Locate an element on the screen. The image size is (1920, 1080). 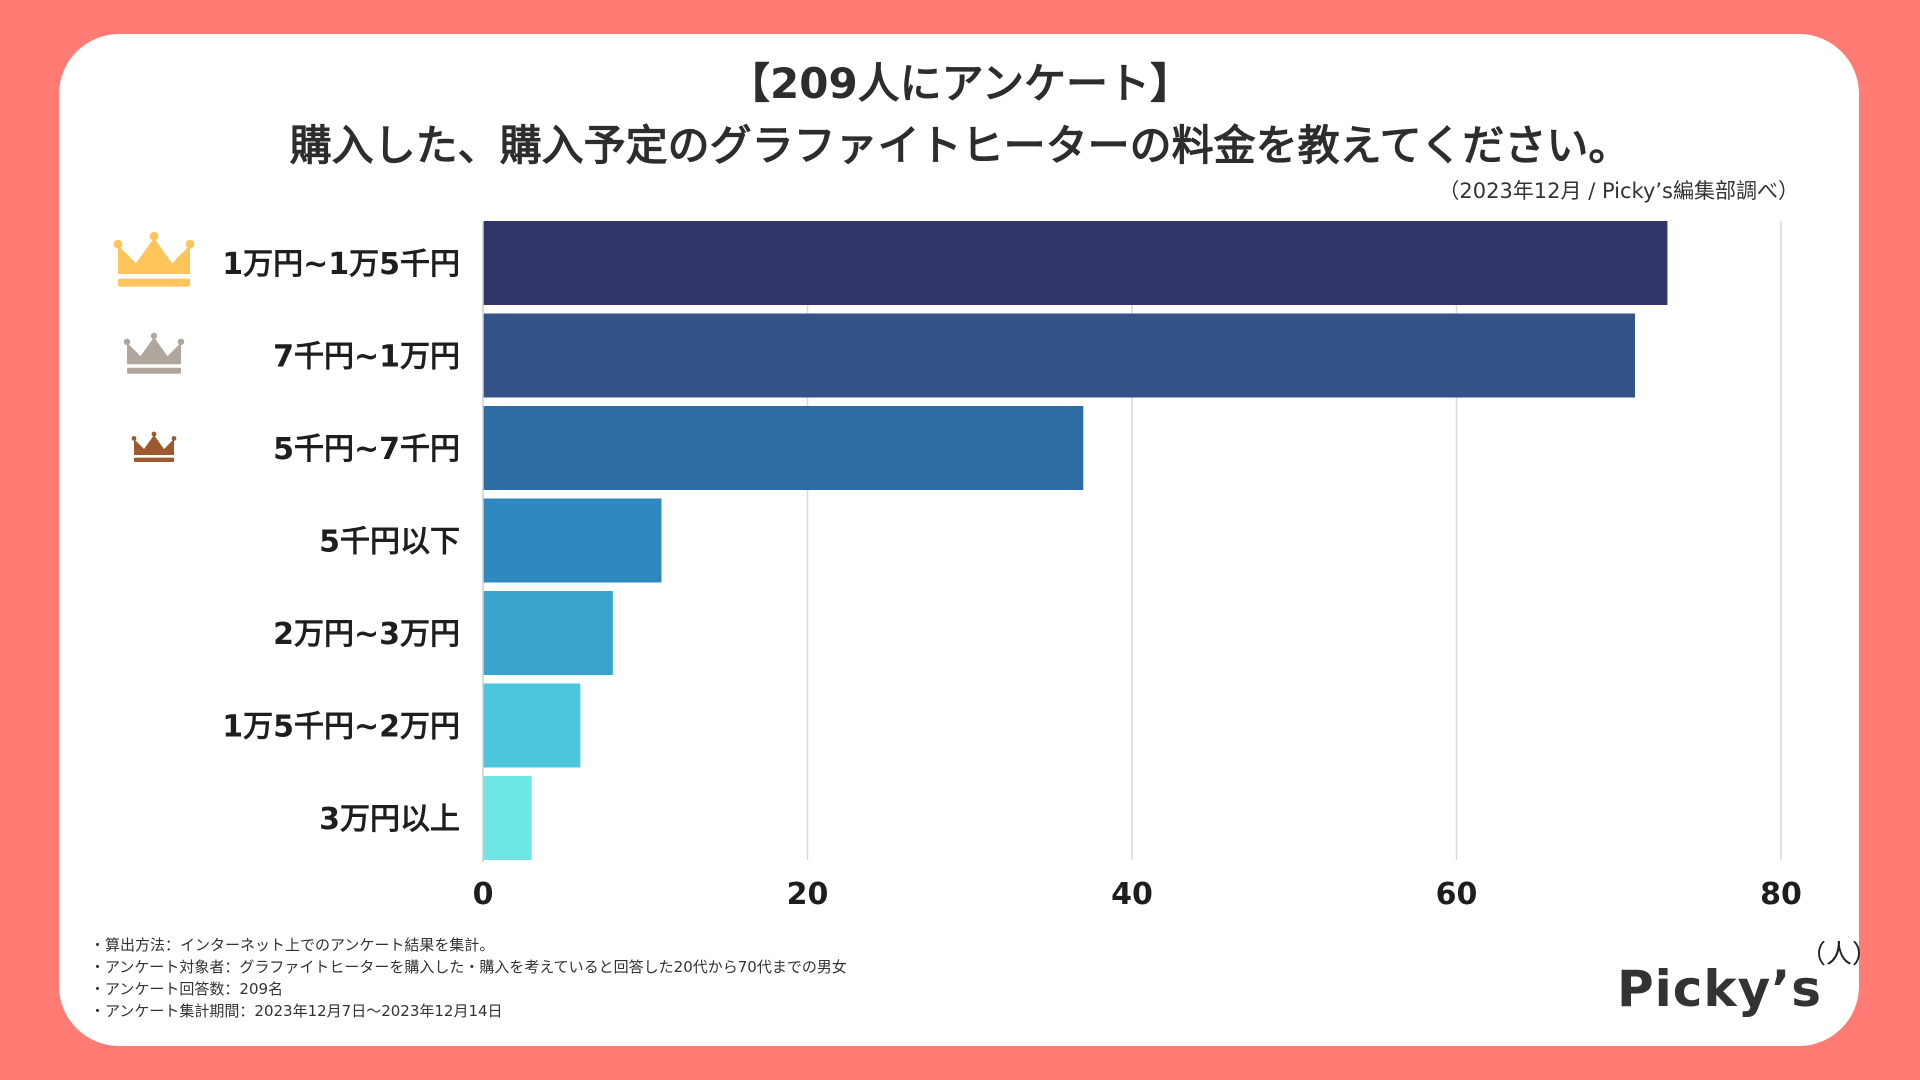
note-period: ・アンケート集計期間：2023年12月7日〜2023年12月14日 is located at coordinates (296, 1011).